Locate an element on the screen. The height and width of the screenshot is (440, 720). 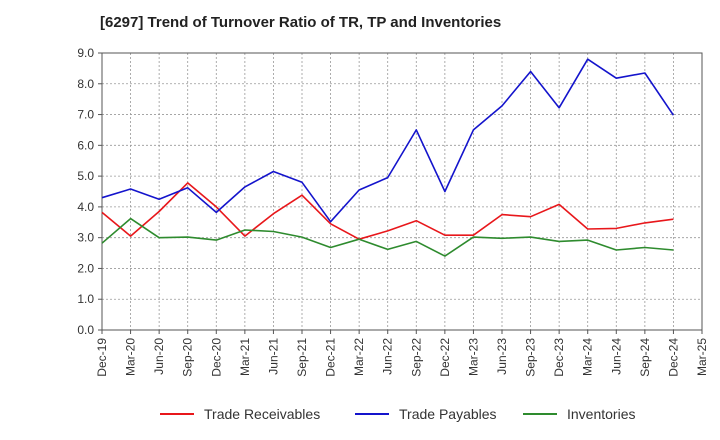
series-line-trade-receivables is located at coordinates (387, 211).